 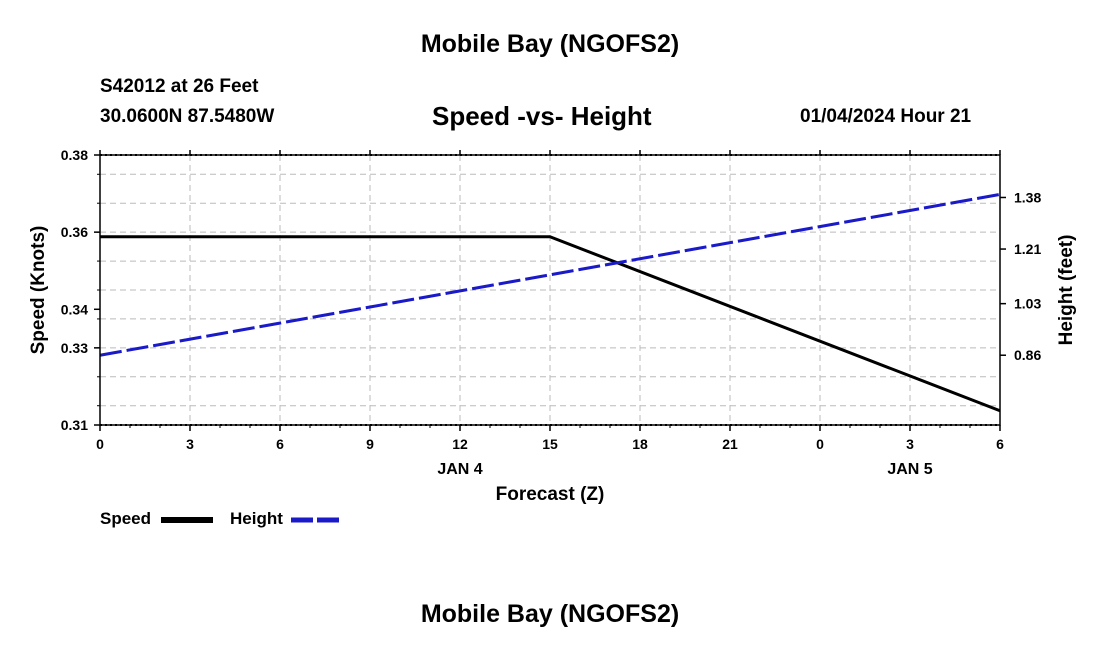 What do you see at coordinates (550, 444) in the screenshot?
I see `x-tick-label: 15` at bounding box center [550, 444].